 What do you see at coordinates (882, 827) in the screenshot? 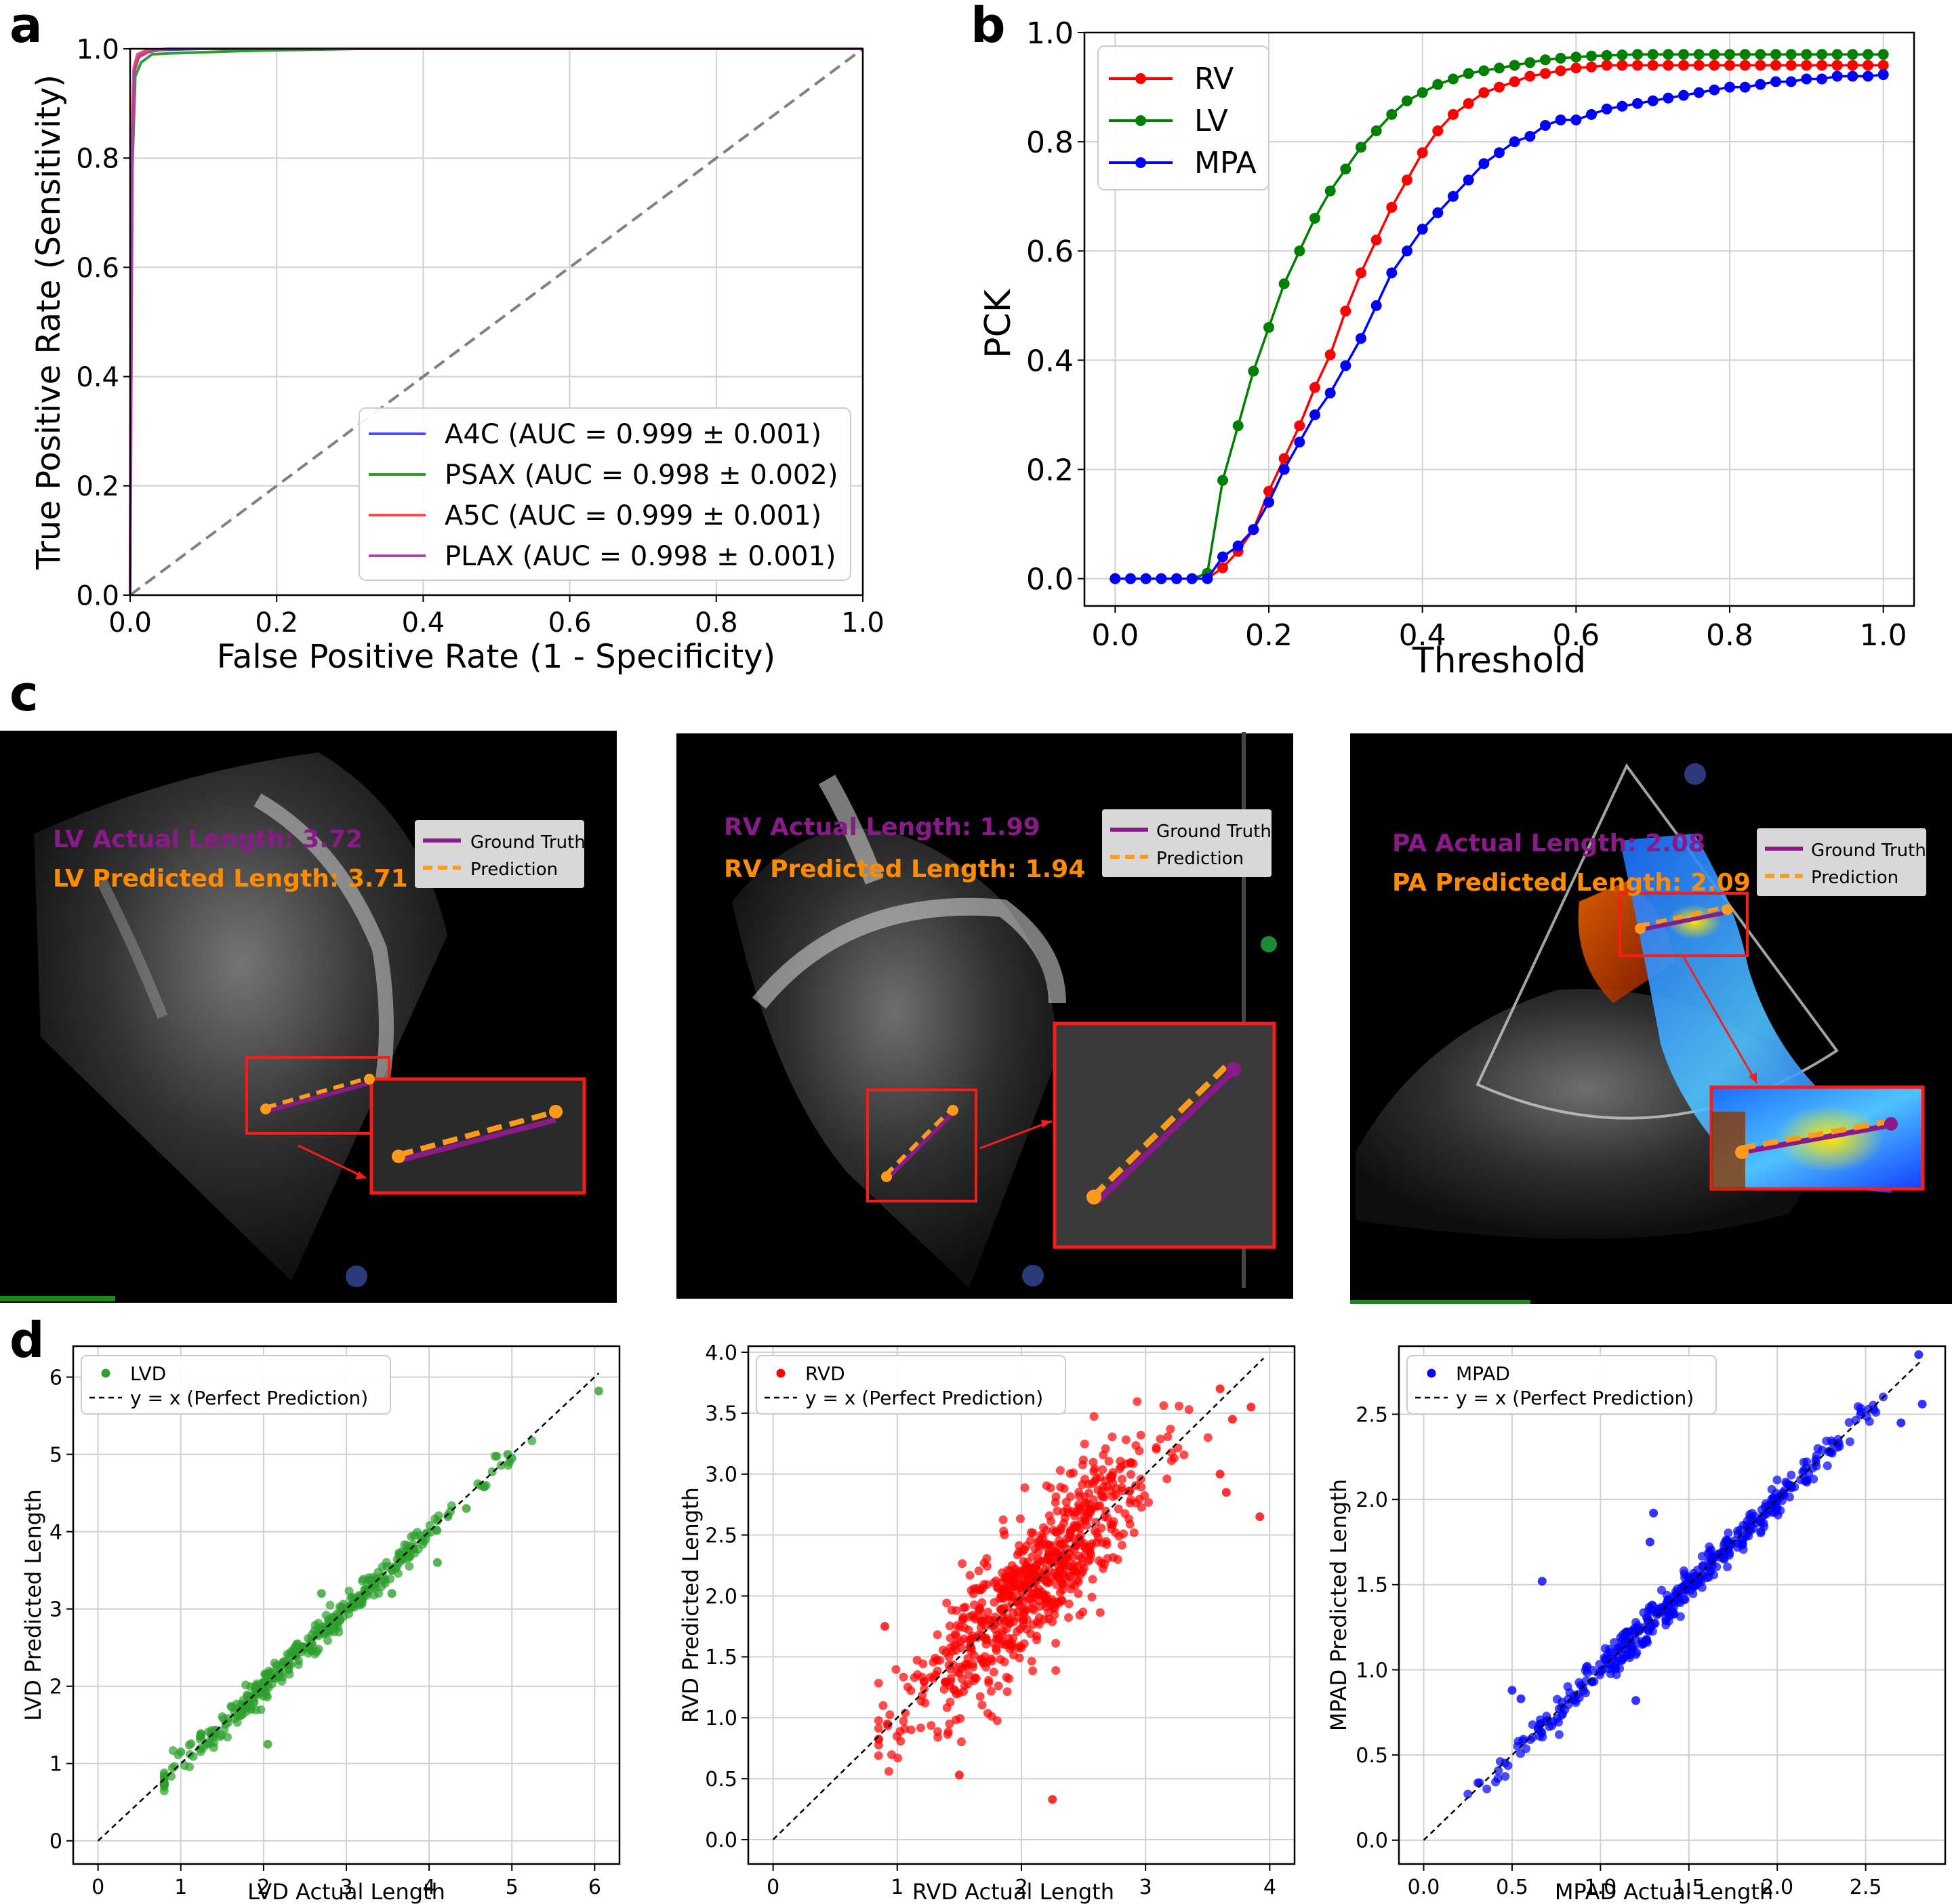
I see `rv-actual-length: RV Actual Length: 1.99` at bounding box center [882, 827].